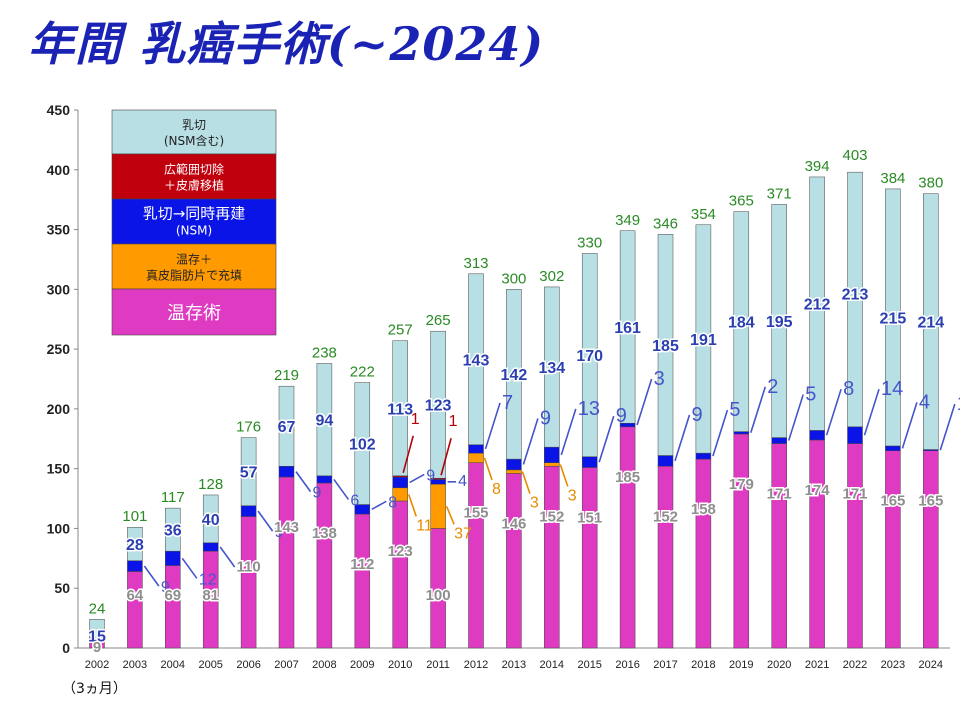  What do you see at coordinates (627, 220) in the screenshot?
I see `total-label: 349` at bounding box center [627, 220].